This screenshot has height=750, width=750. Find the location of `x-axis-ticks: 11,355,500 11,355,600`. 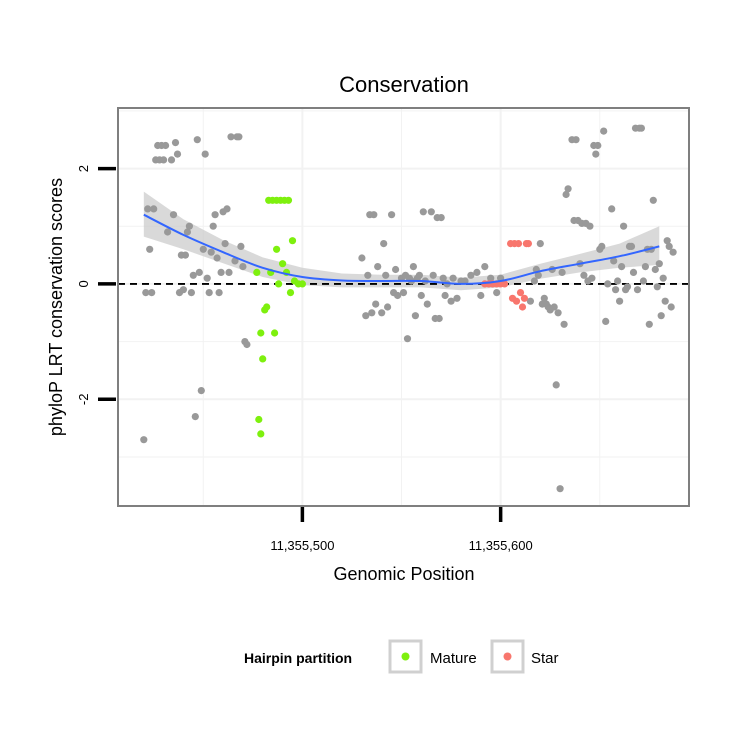

x-axis-ticks: 11,355,500 11,355,600 is located at coordinates (401, 530).